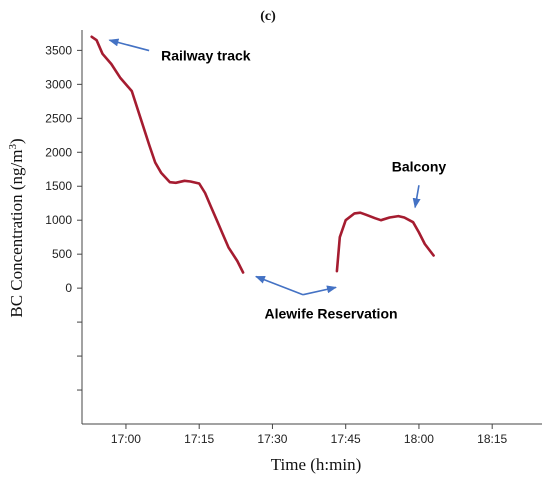 The height and width of the screenshot is (483, 550). Describe the element at coordinates (199, 439) in the screenshot. I see `x-tick-label-1: 17:15` at that location.